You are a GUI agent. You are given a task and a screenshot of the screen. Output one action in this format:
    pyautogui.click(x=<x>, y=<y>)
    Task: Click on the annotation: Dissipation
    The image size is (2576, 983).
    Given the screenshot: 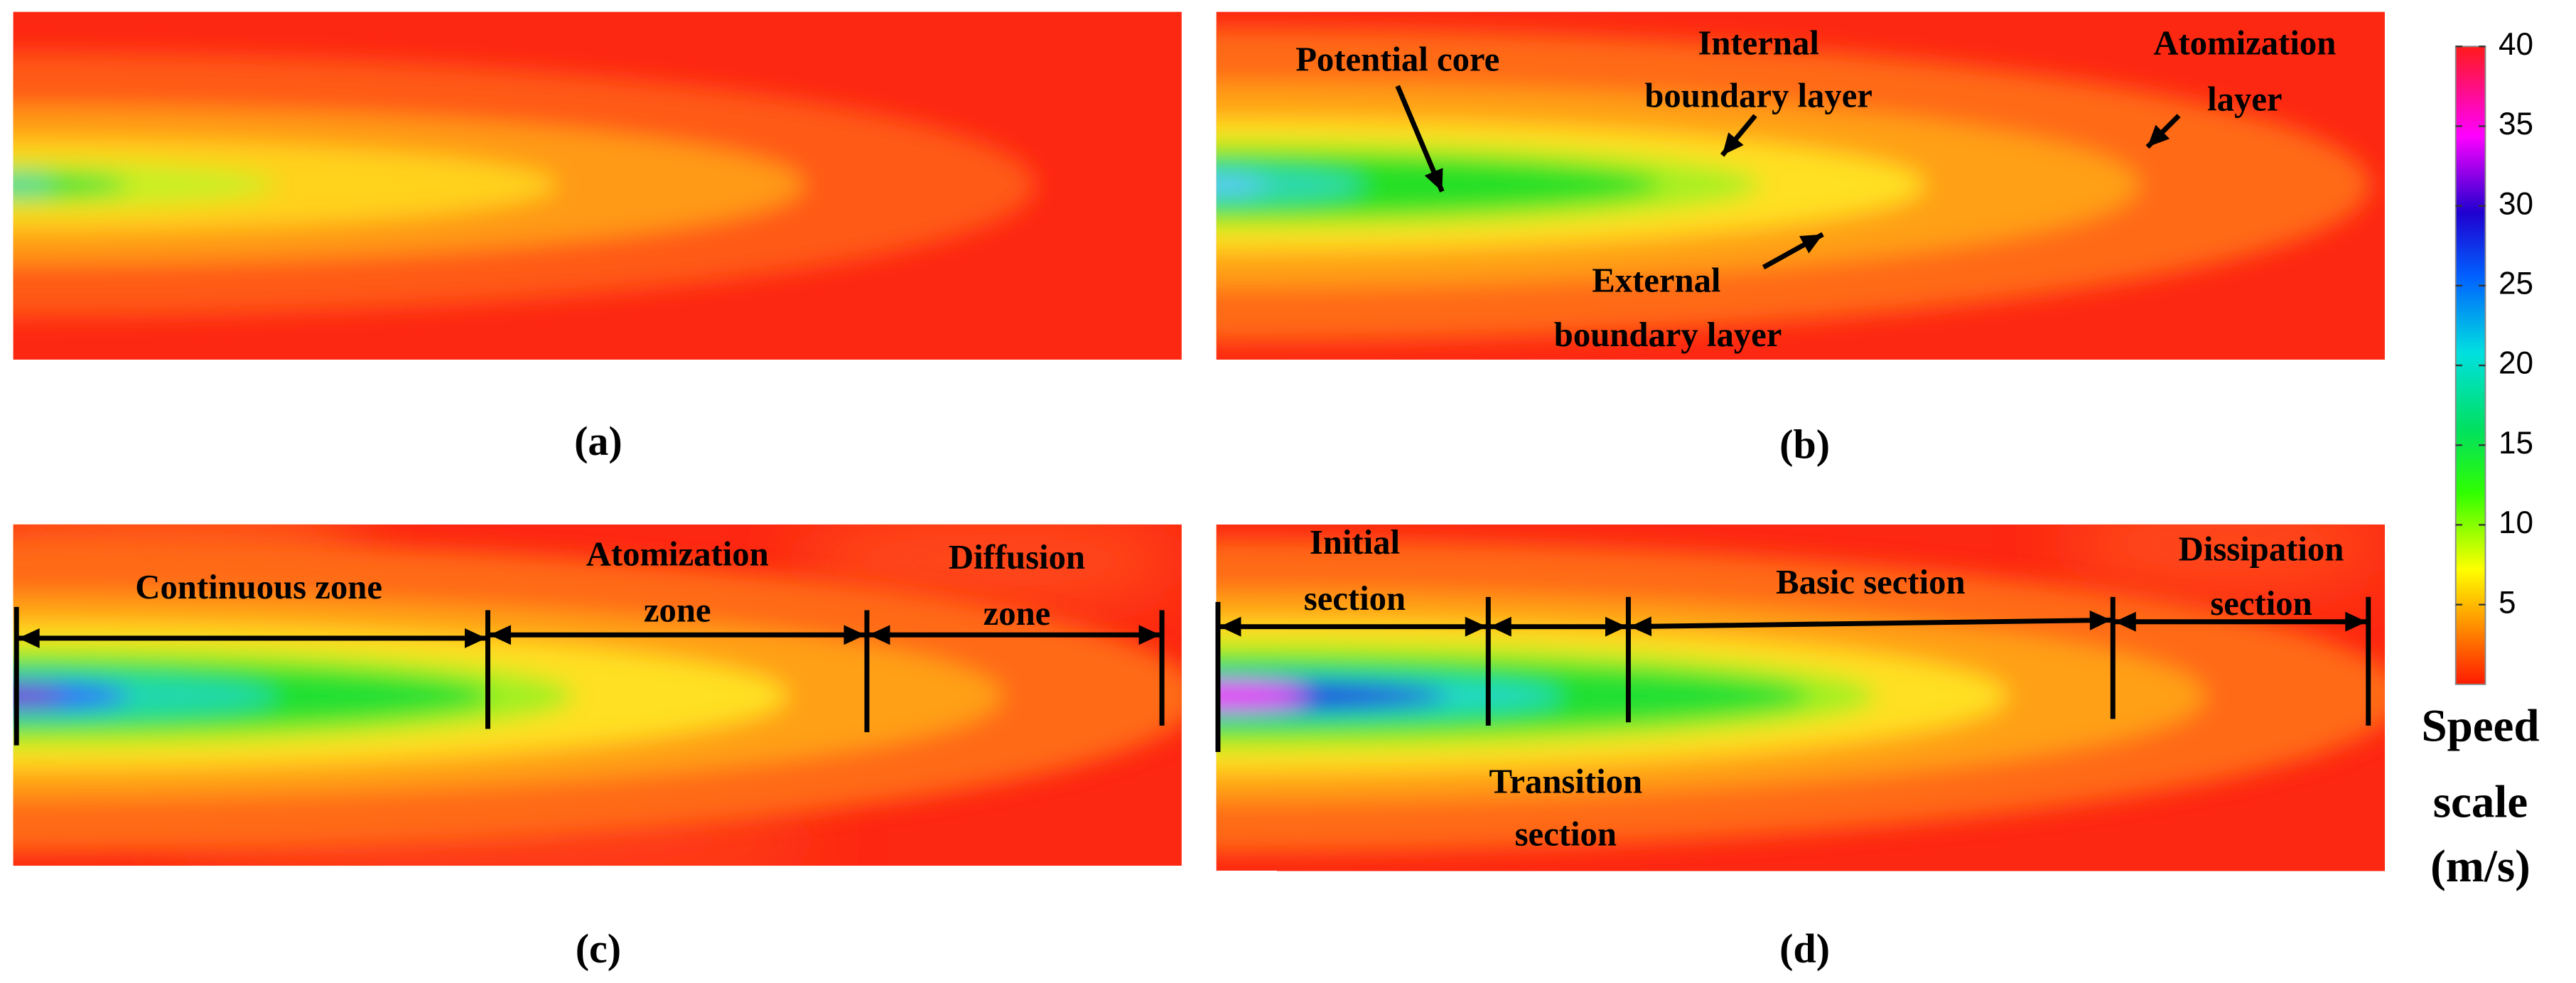 What is the action you would take?
    pyautogui.click(x=2261, y=549)
    